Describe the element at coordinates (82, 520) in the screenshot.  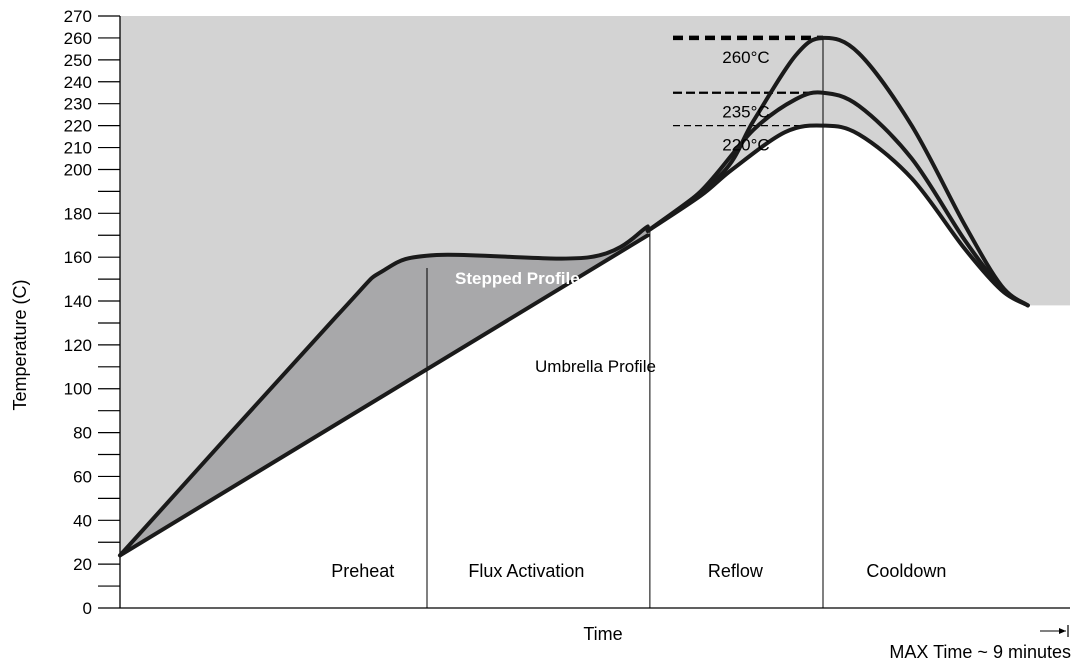
I see `y-tick-label: 40` at that location.